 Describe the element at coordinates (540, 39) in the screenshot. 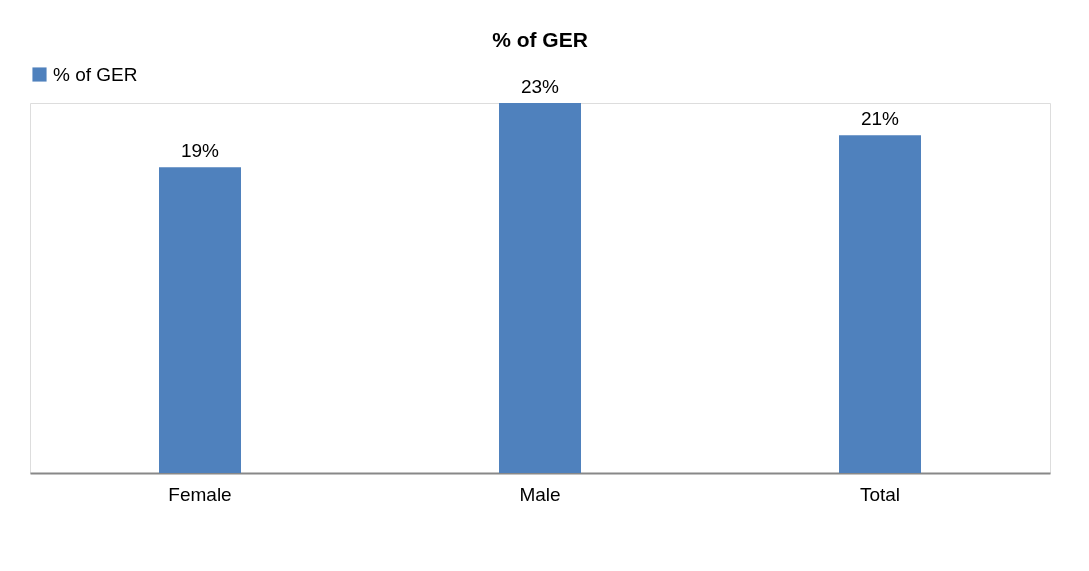

I see `chart-title: % of GER` at that location.